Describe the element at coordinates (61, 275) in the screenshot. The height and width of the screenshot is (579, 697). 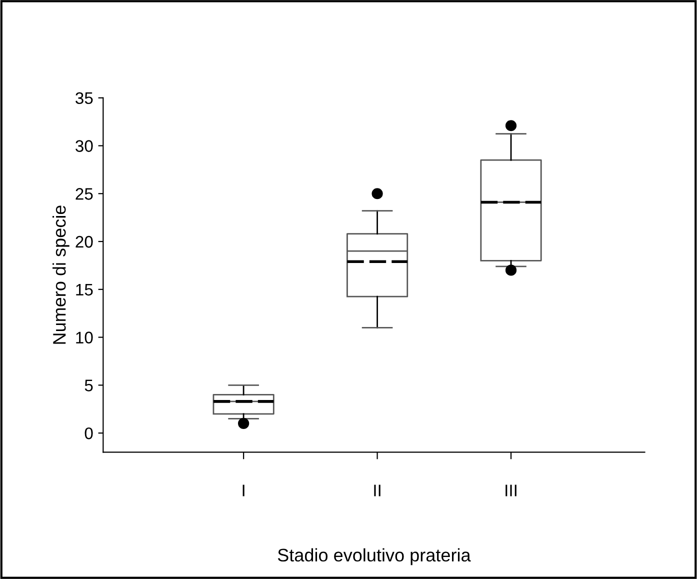
I see `y-axis-title: Numero di specie` at that location.